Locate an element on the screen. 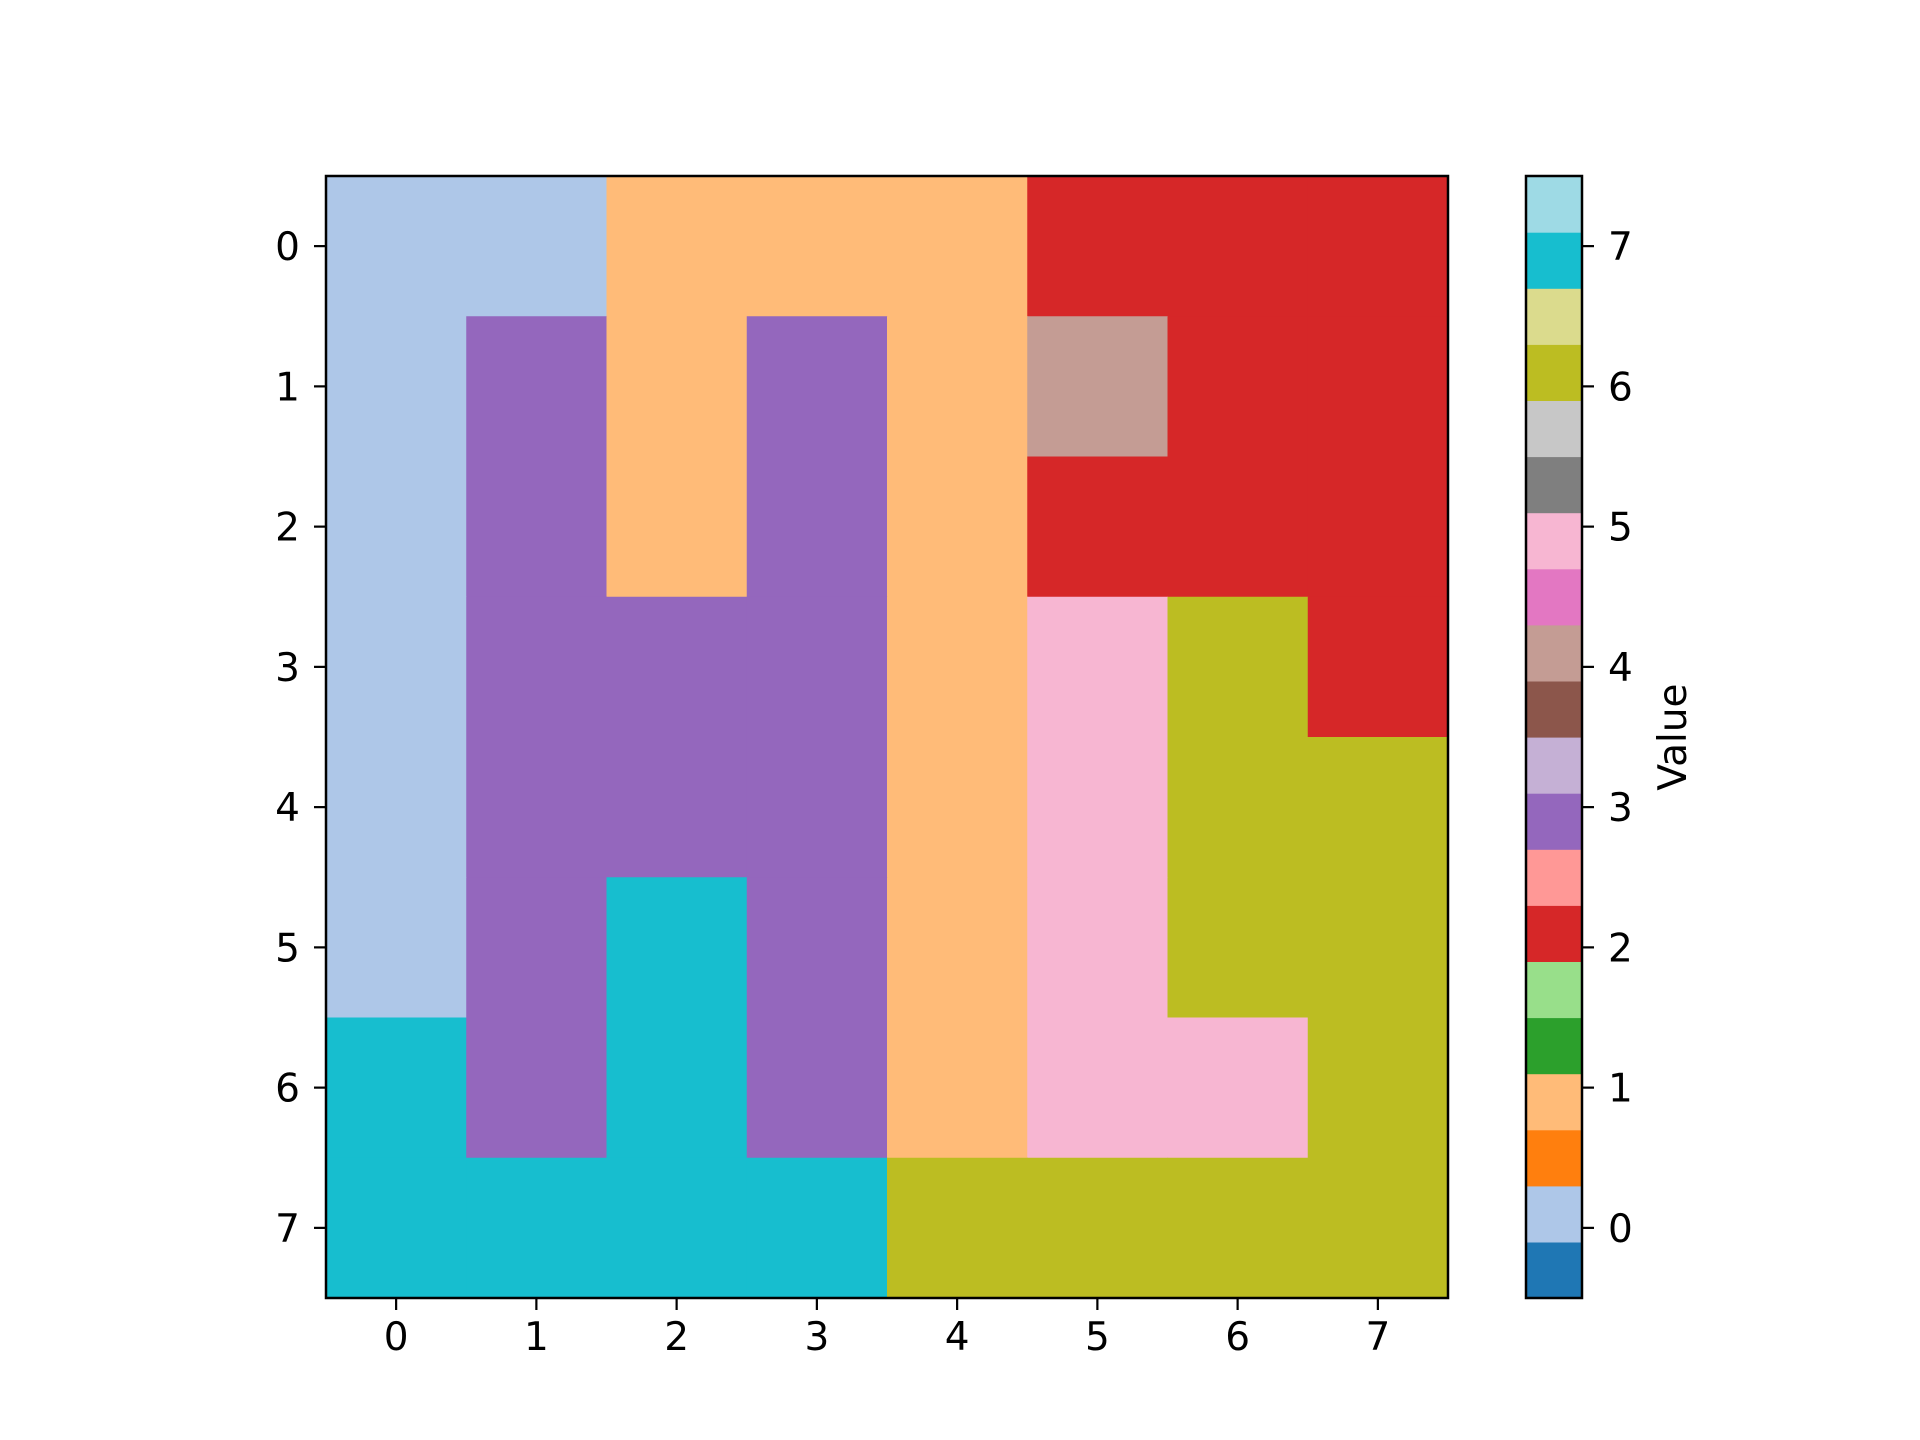 The image size is (1920, 1440). heatmap-cell-r7-c6 is located at coordinates (1238, 1228).